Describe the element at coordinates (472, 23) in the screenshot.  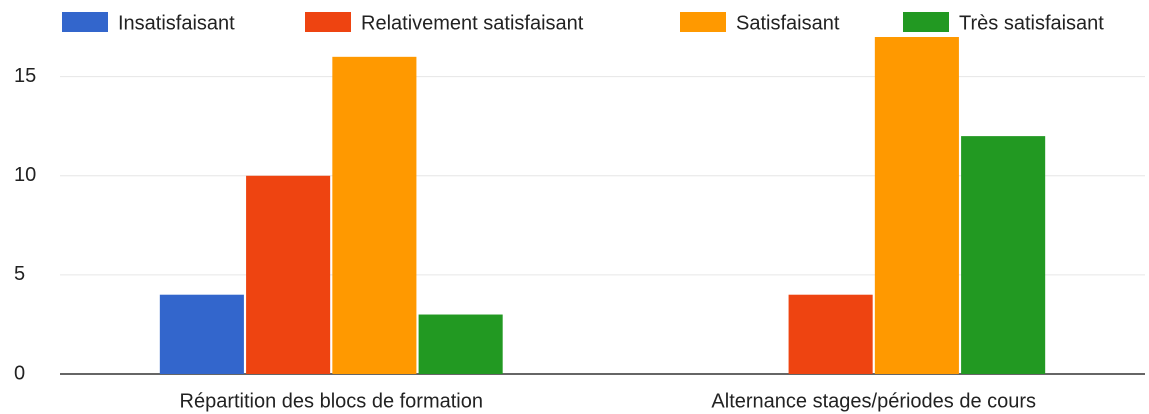
I see `legend-label: Relativement satisfaisant` at that location.